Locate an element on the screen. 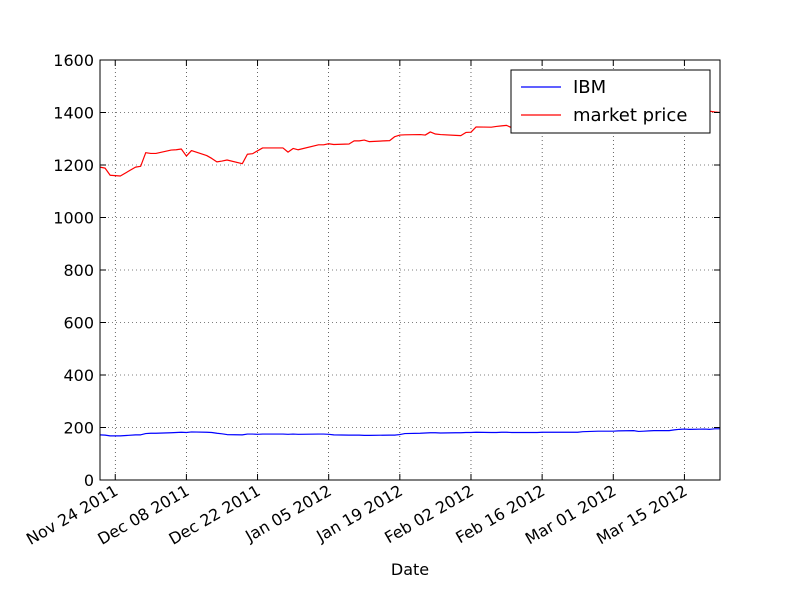 Image resolution: width=800 pixels, height=600 pixels. y-tick-label: 1000 is located at coordinates (73, 218).